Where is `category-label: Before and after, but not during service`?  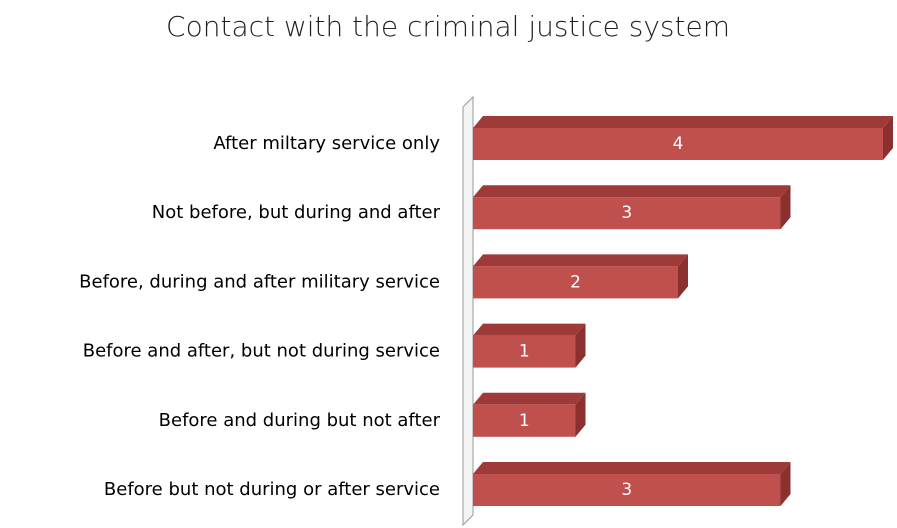 category-label: Before and after, but not during service is located at coordinates (261, 351).